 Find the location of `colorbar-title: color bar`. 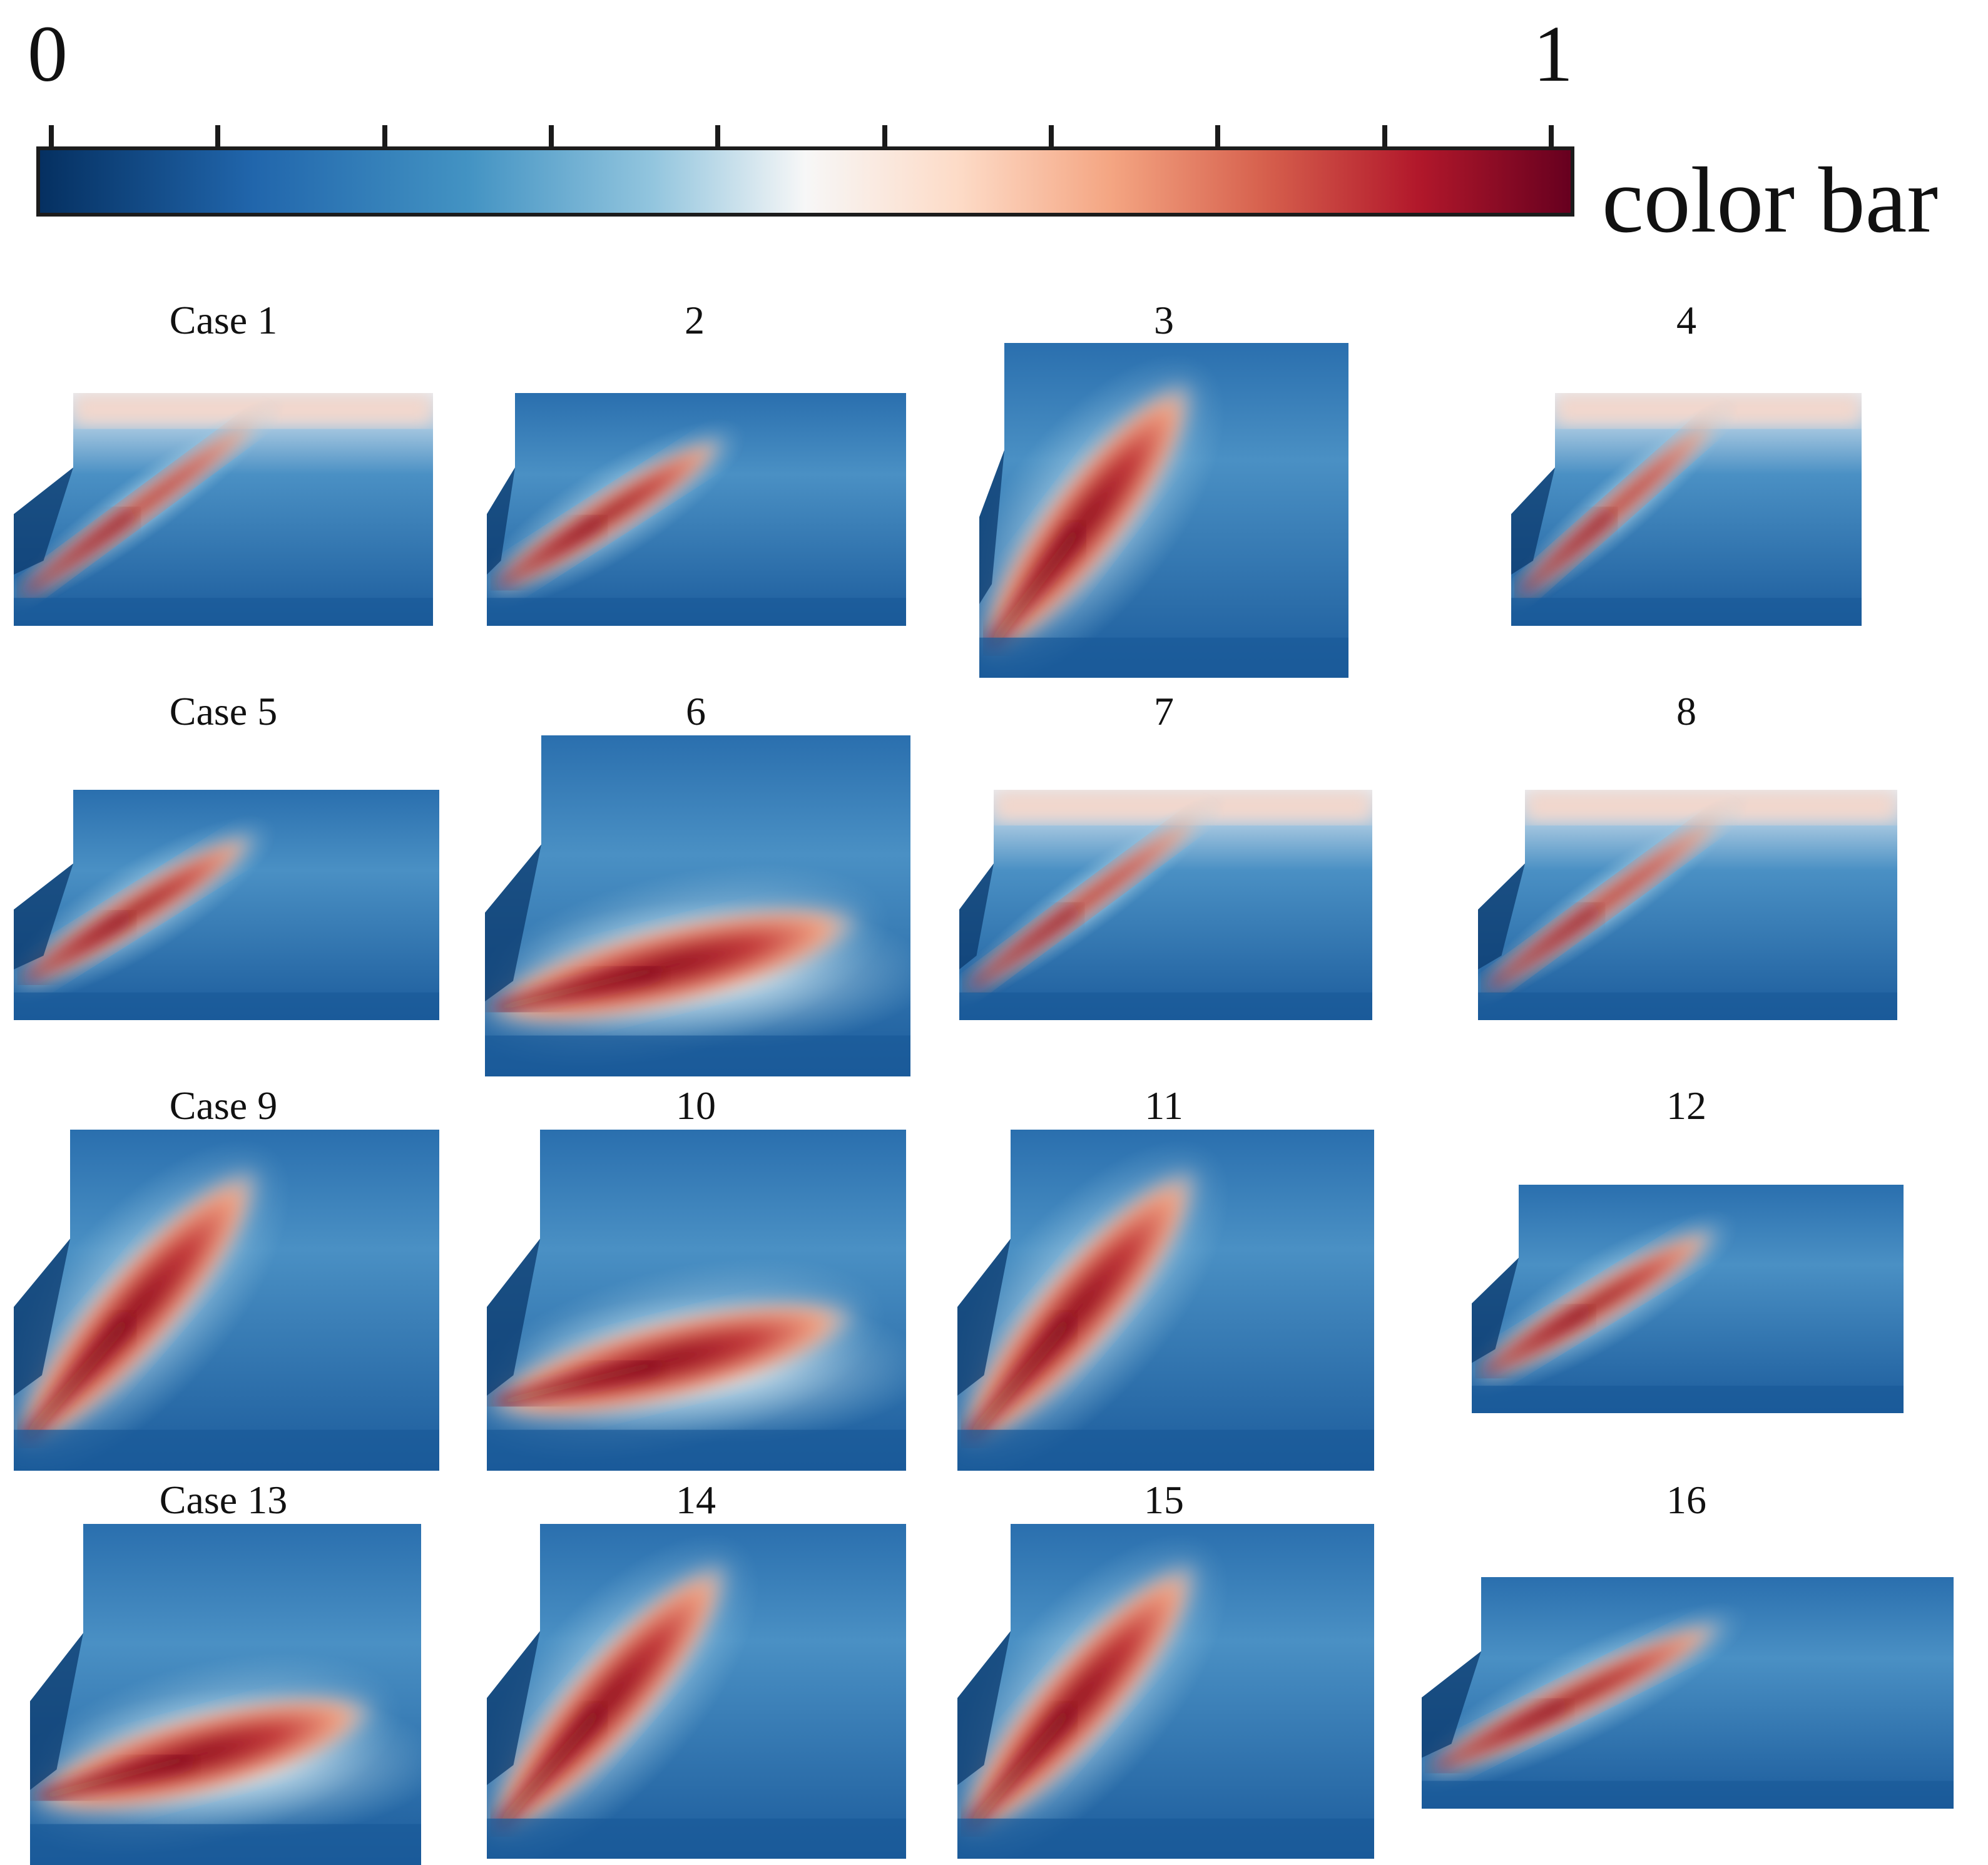

colorbar-title: color bar is located at coordinates (1770, 200).